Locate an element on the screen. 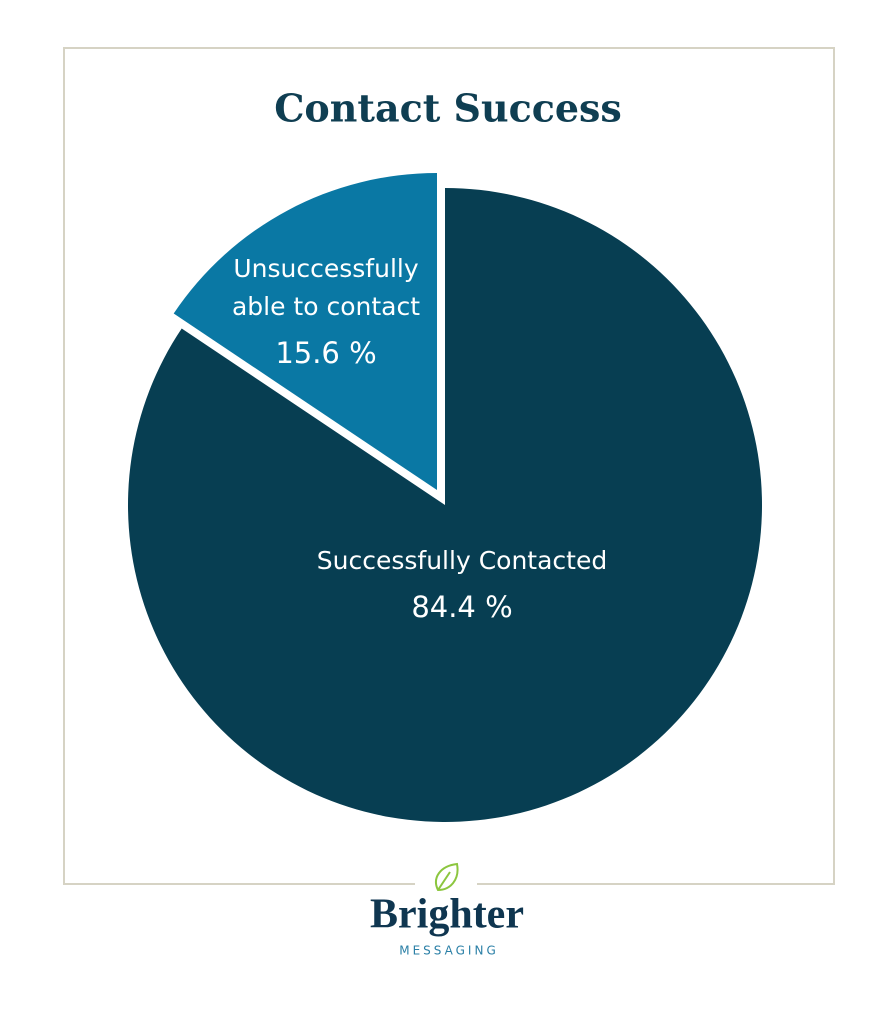  chart-title: Contact Success is located at coordinates (448, 108).